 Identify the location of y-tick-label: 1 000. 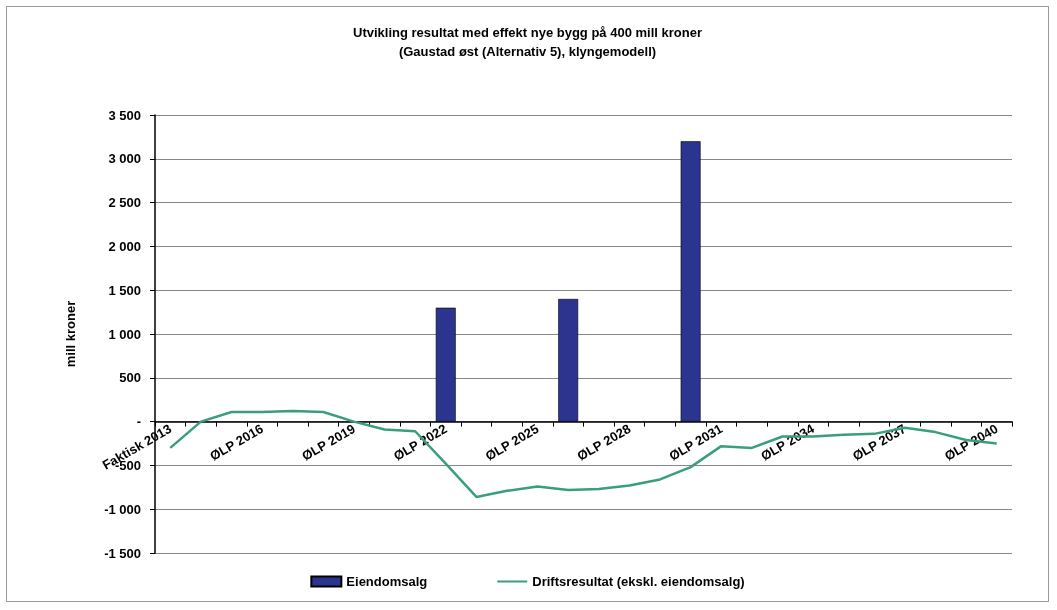
(124, 334).